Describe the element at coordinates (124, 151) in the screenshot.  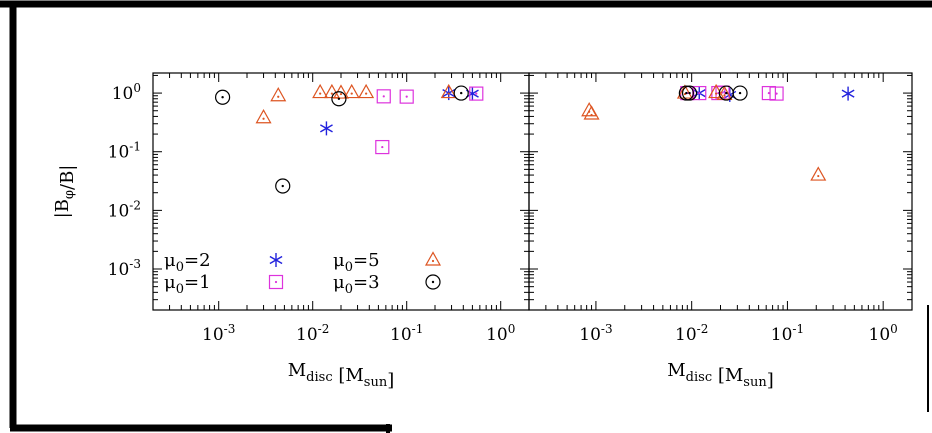
I see `y-tick-label: 10⁻¹` at that location.